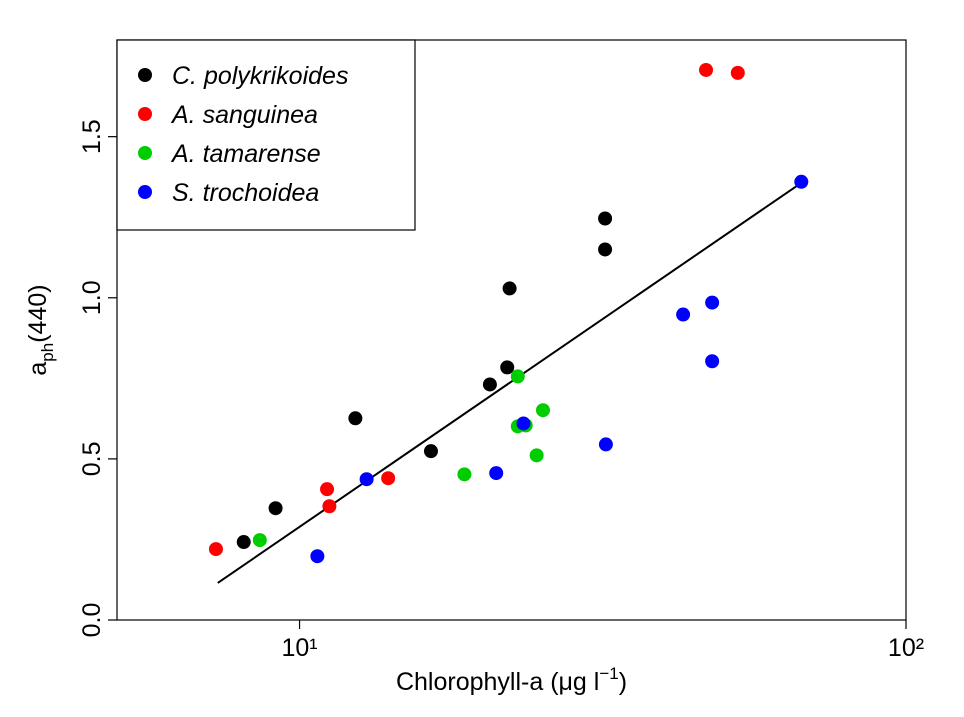 The image size is (964, 717). I want to click on legend-label: S. trochoidea, so click(245, 193).